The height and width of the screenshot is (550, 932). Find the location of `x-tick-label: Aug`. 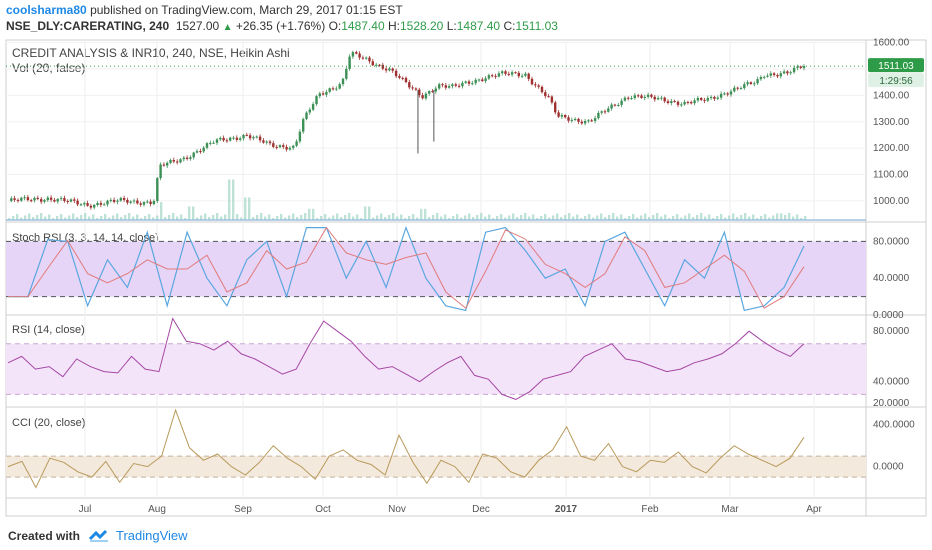

x-tick-label: Aug is located at coordinates (157, 509).